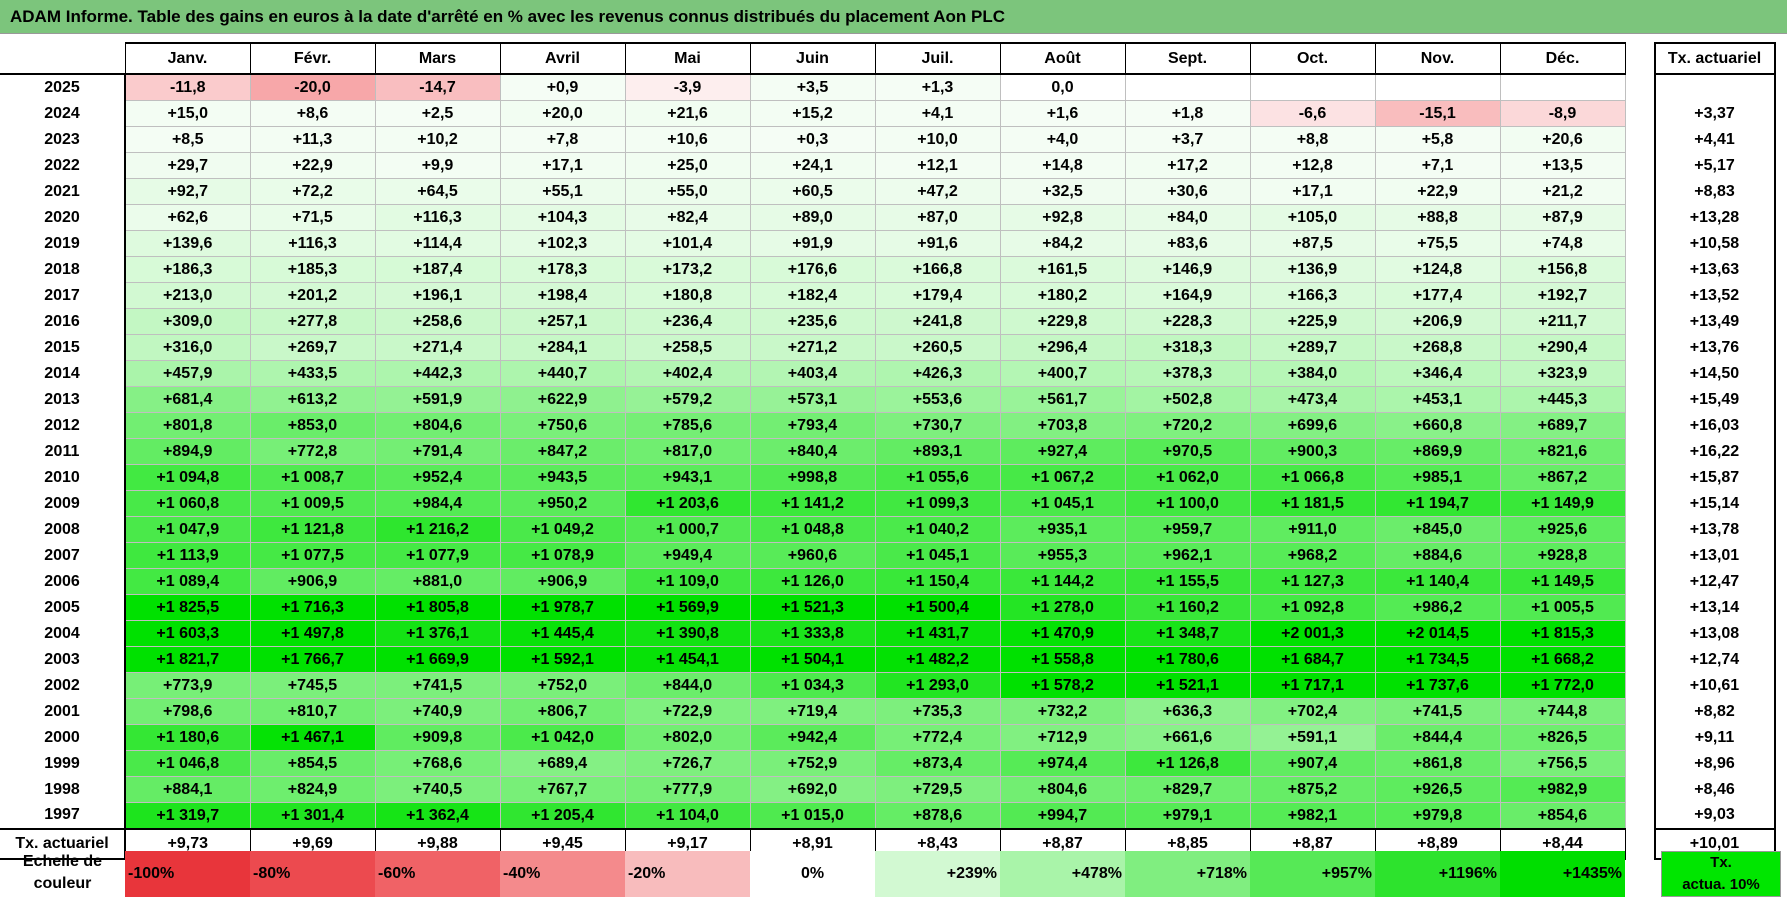 This screenshot has height=912, width=1787. What do you see at coordinates (312, 373) in the screenshot?
I see `gain-cell: +433,5` at bounding box center [312, 373].